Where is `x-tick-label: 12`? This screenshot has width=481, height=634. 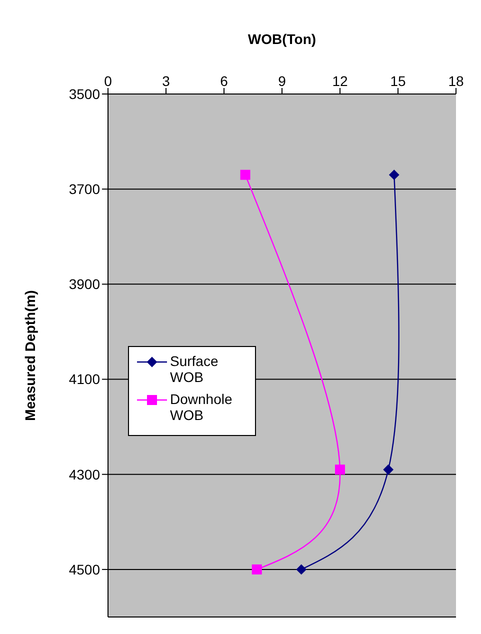 x-tick-label: 12 is located at coordinates (340, 81).